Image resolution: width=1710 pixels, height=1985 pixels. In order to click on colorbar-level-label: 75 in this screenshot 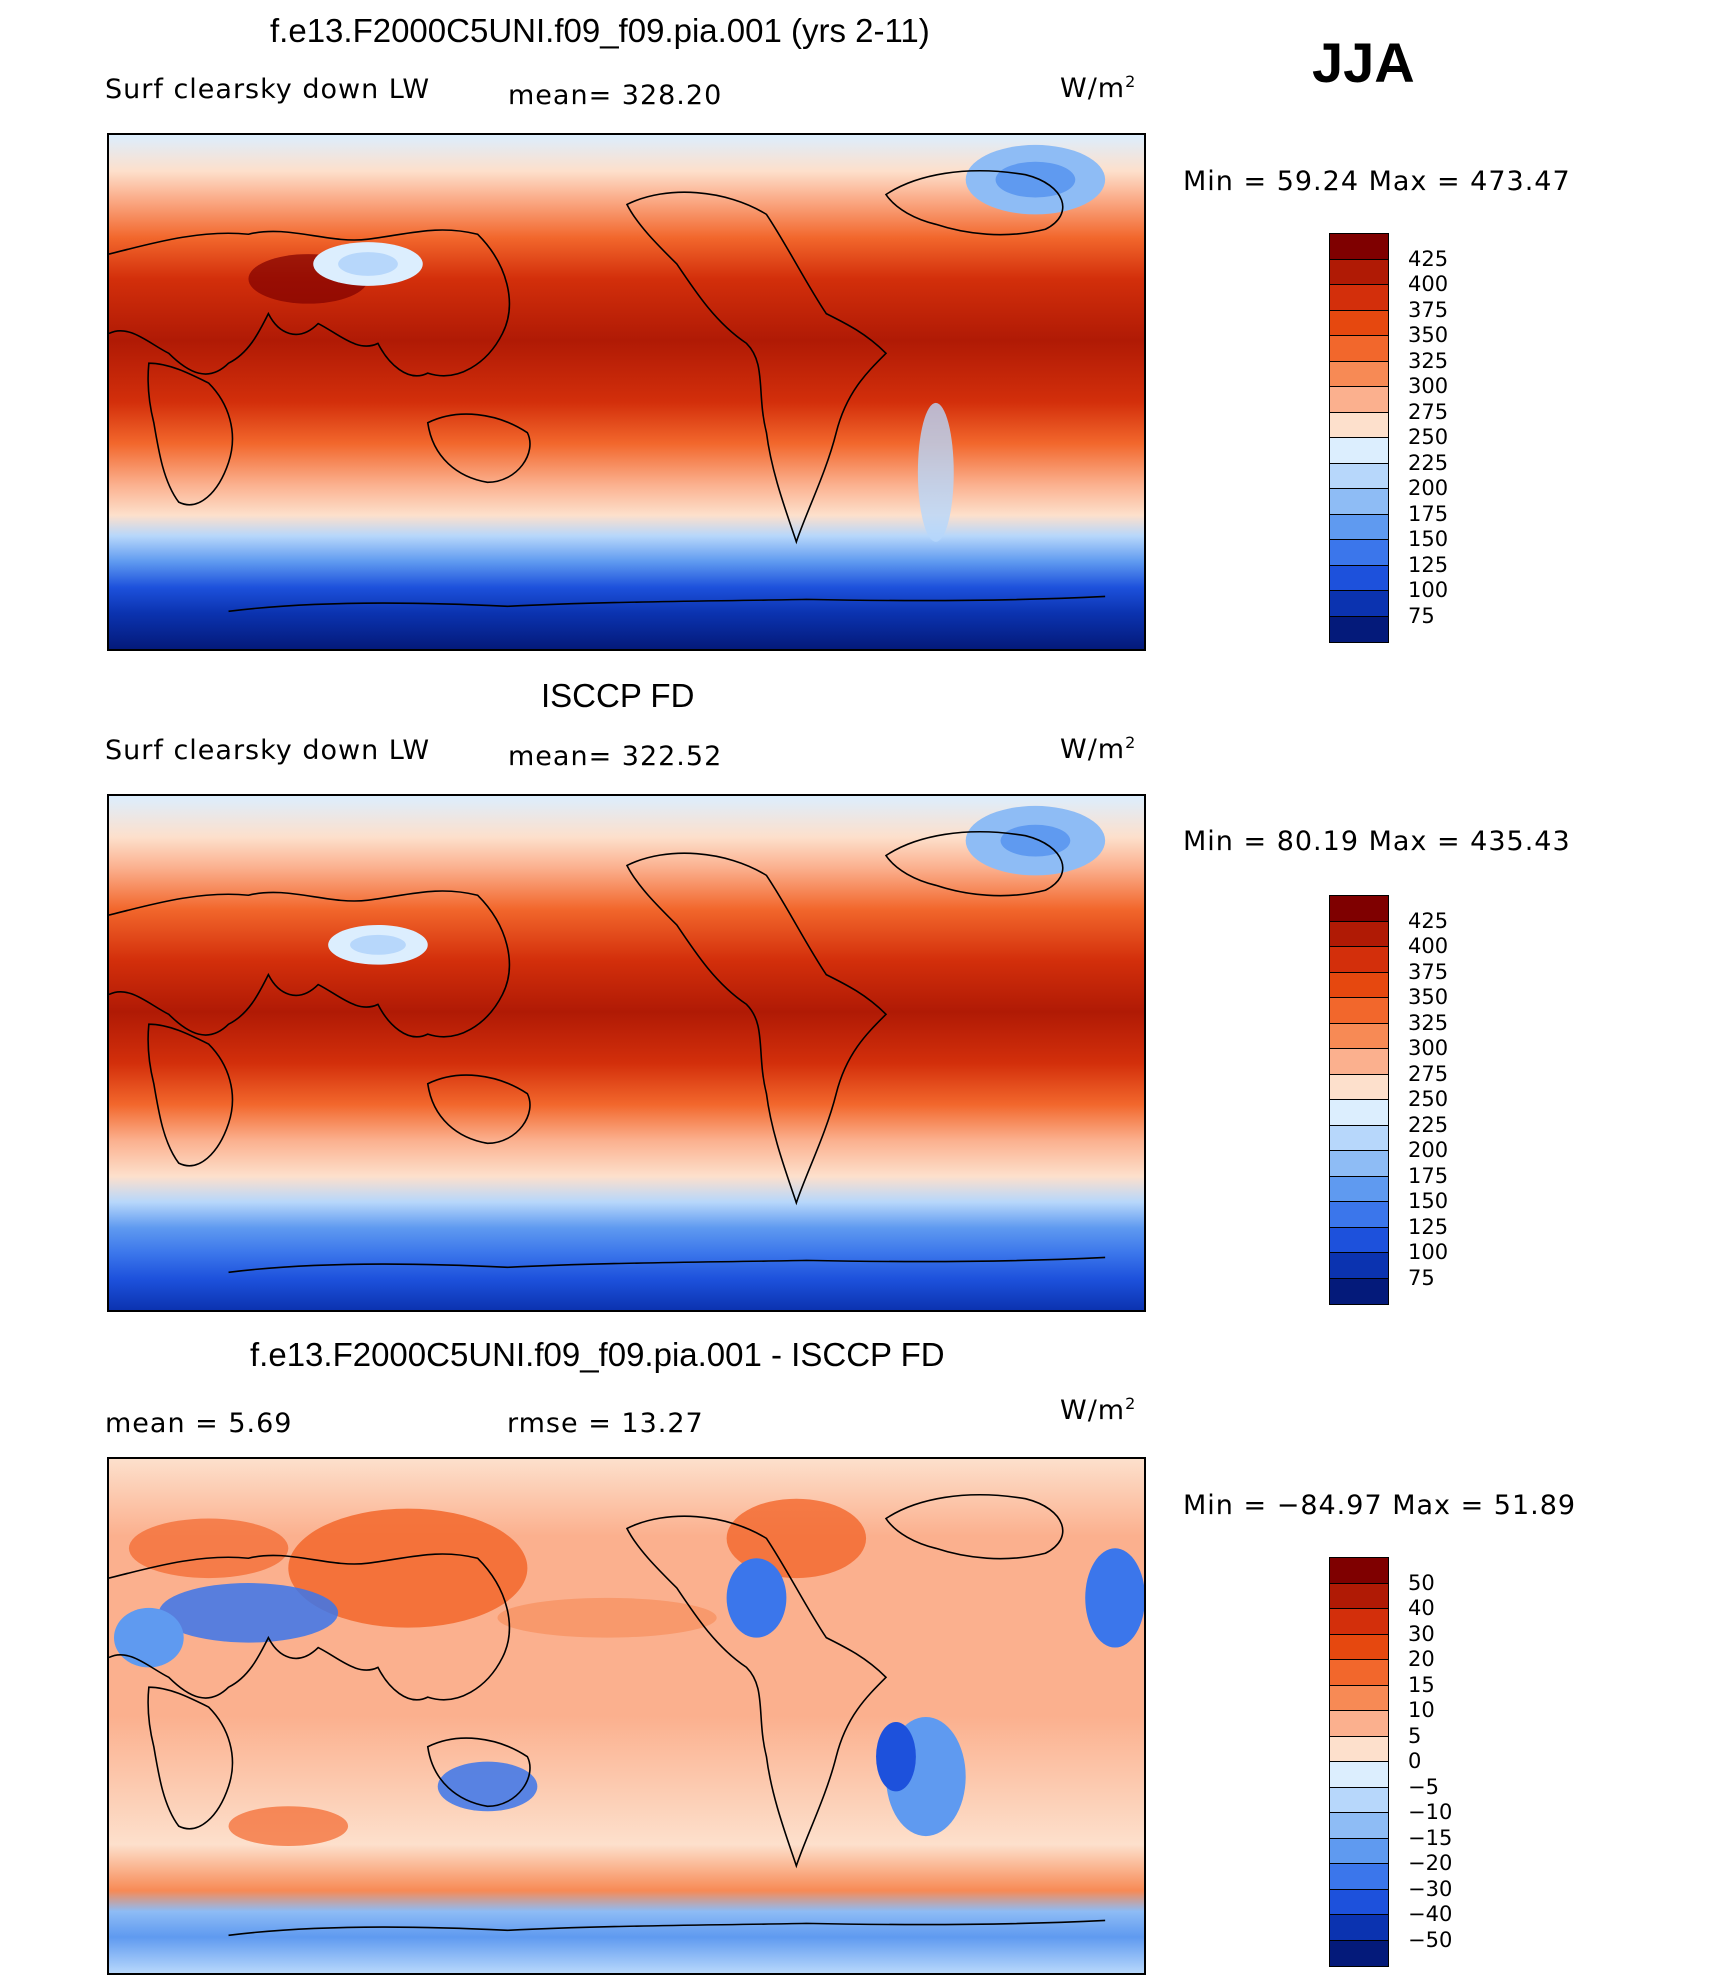, I will do `click(1421, 615)`.